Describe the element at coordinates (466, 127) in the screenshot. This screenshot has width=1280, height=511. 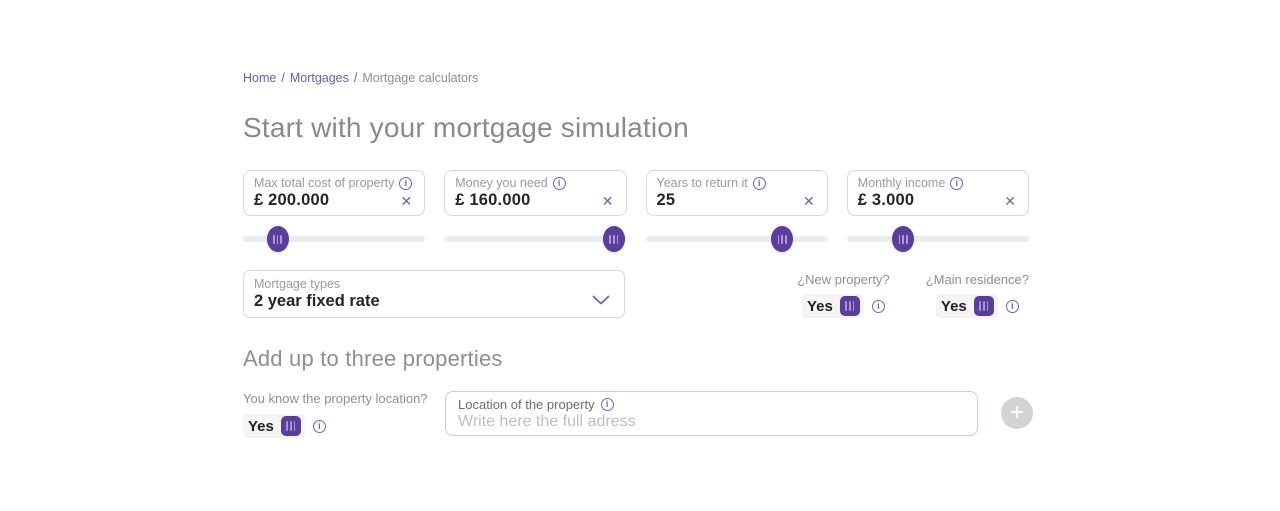
I see `page-title: Start with your mortgage simulation` at that location.